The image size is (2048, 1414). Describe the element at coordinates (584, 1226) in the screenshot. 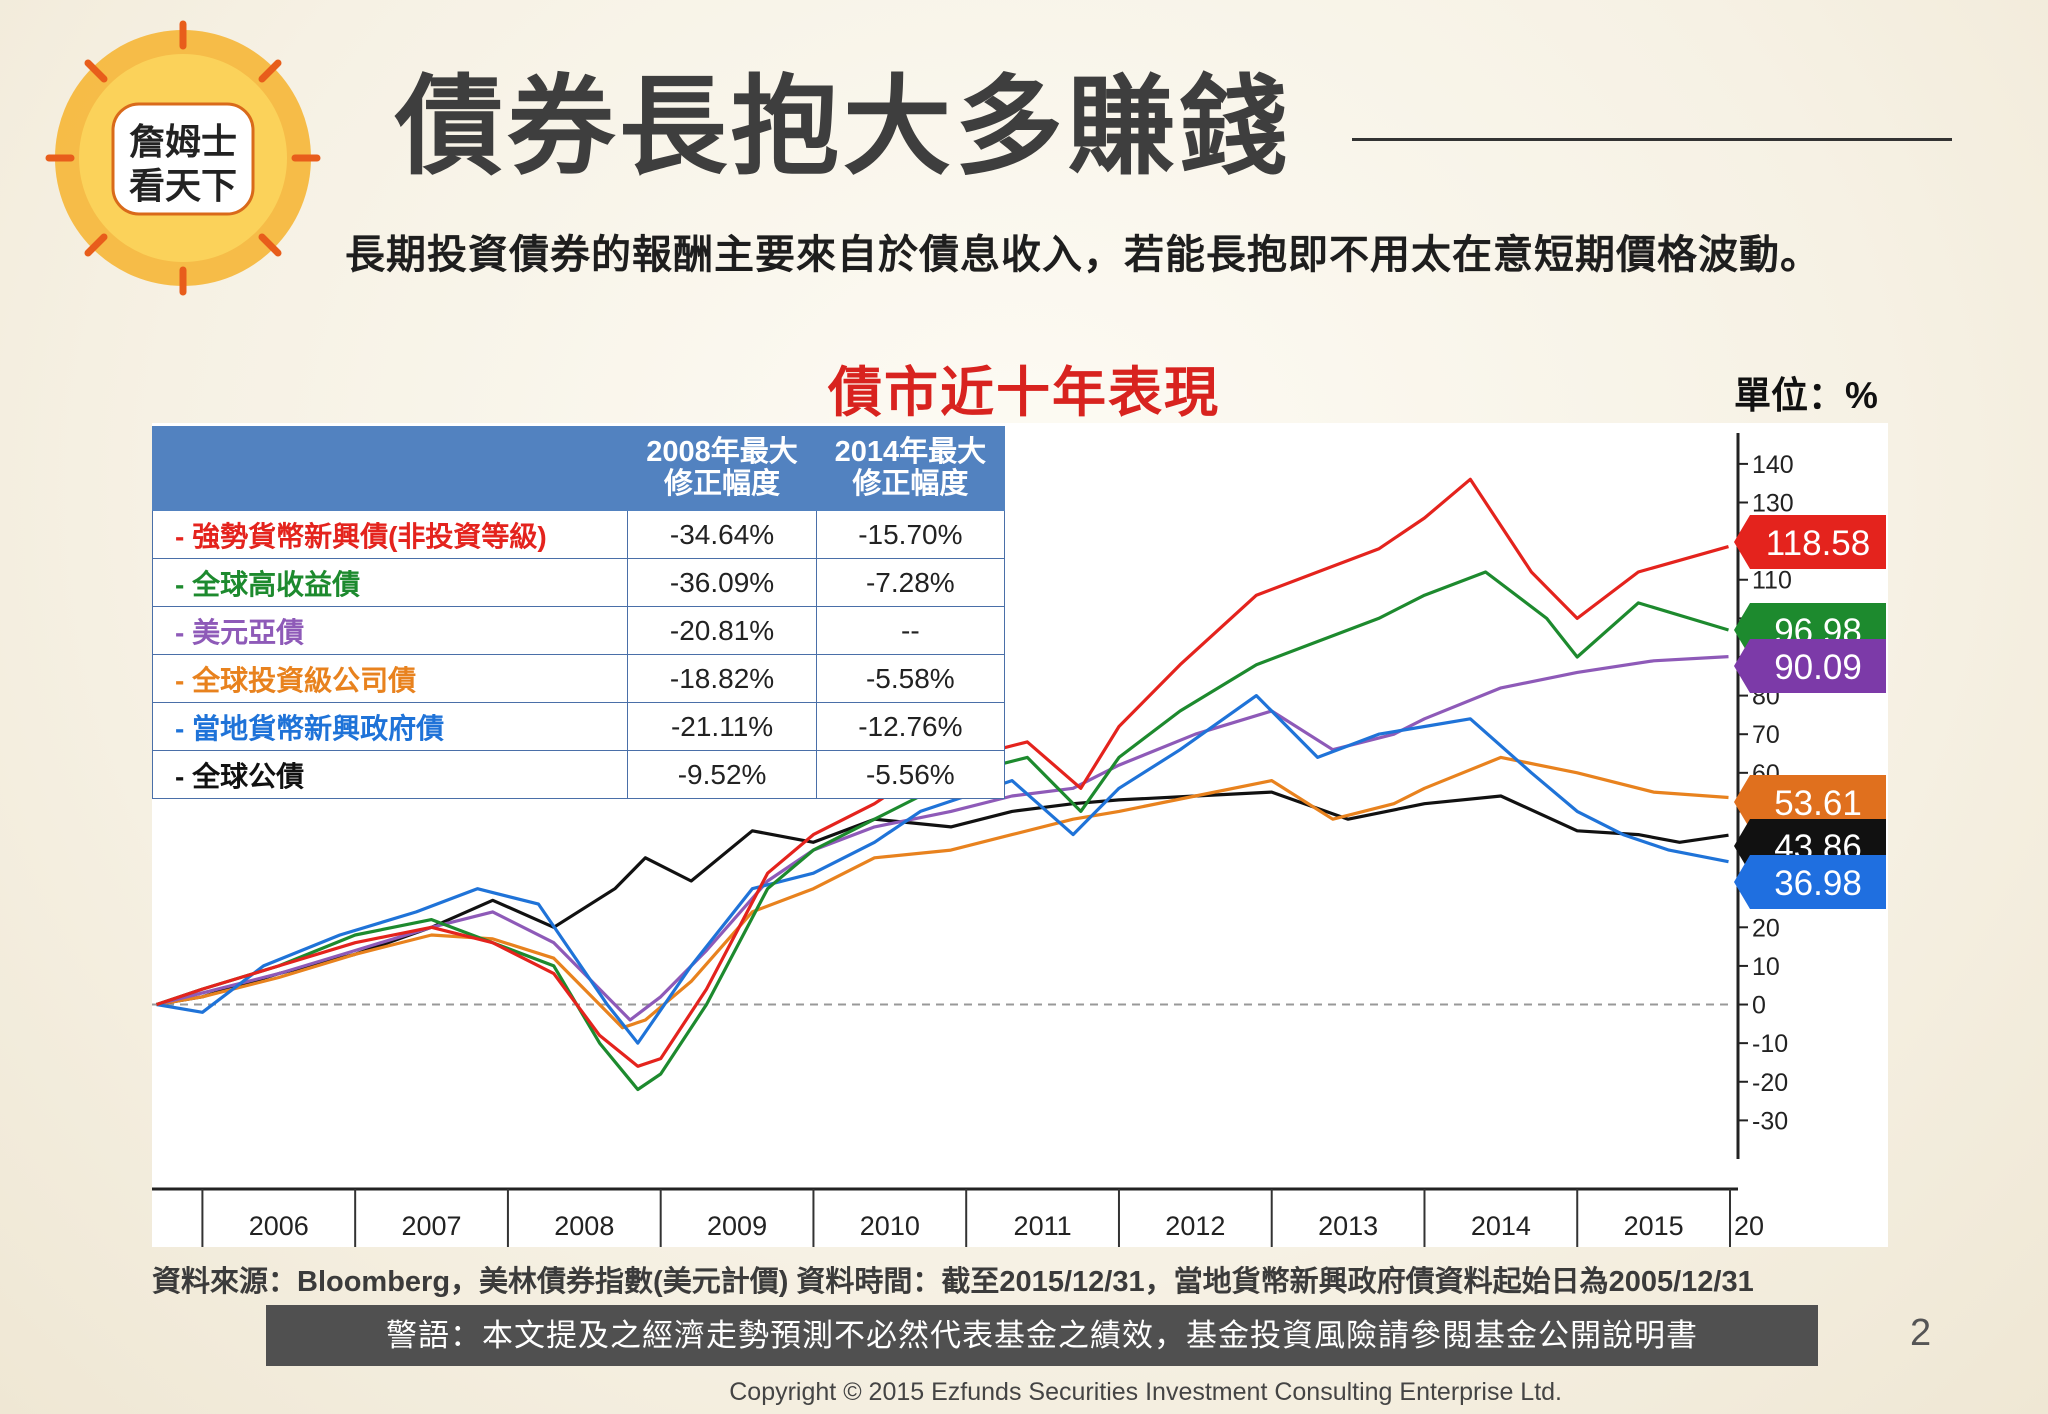

I see `x-tick-label: 2008` at that location.